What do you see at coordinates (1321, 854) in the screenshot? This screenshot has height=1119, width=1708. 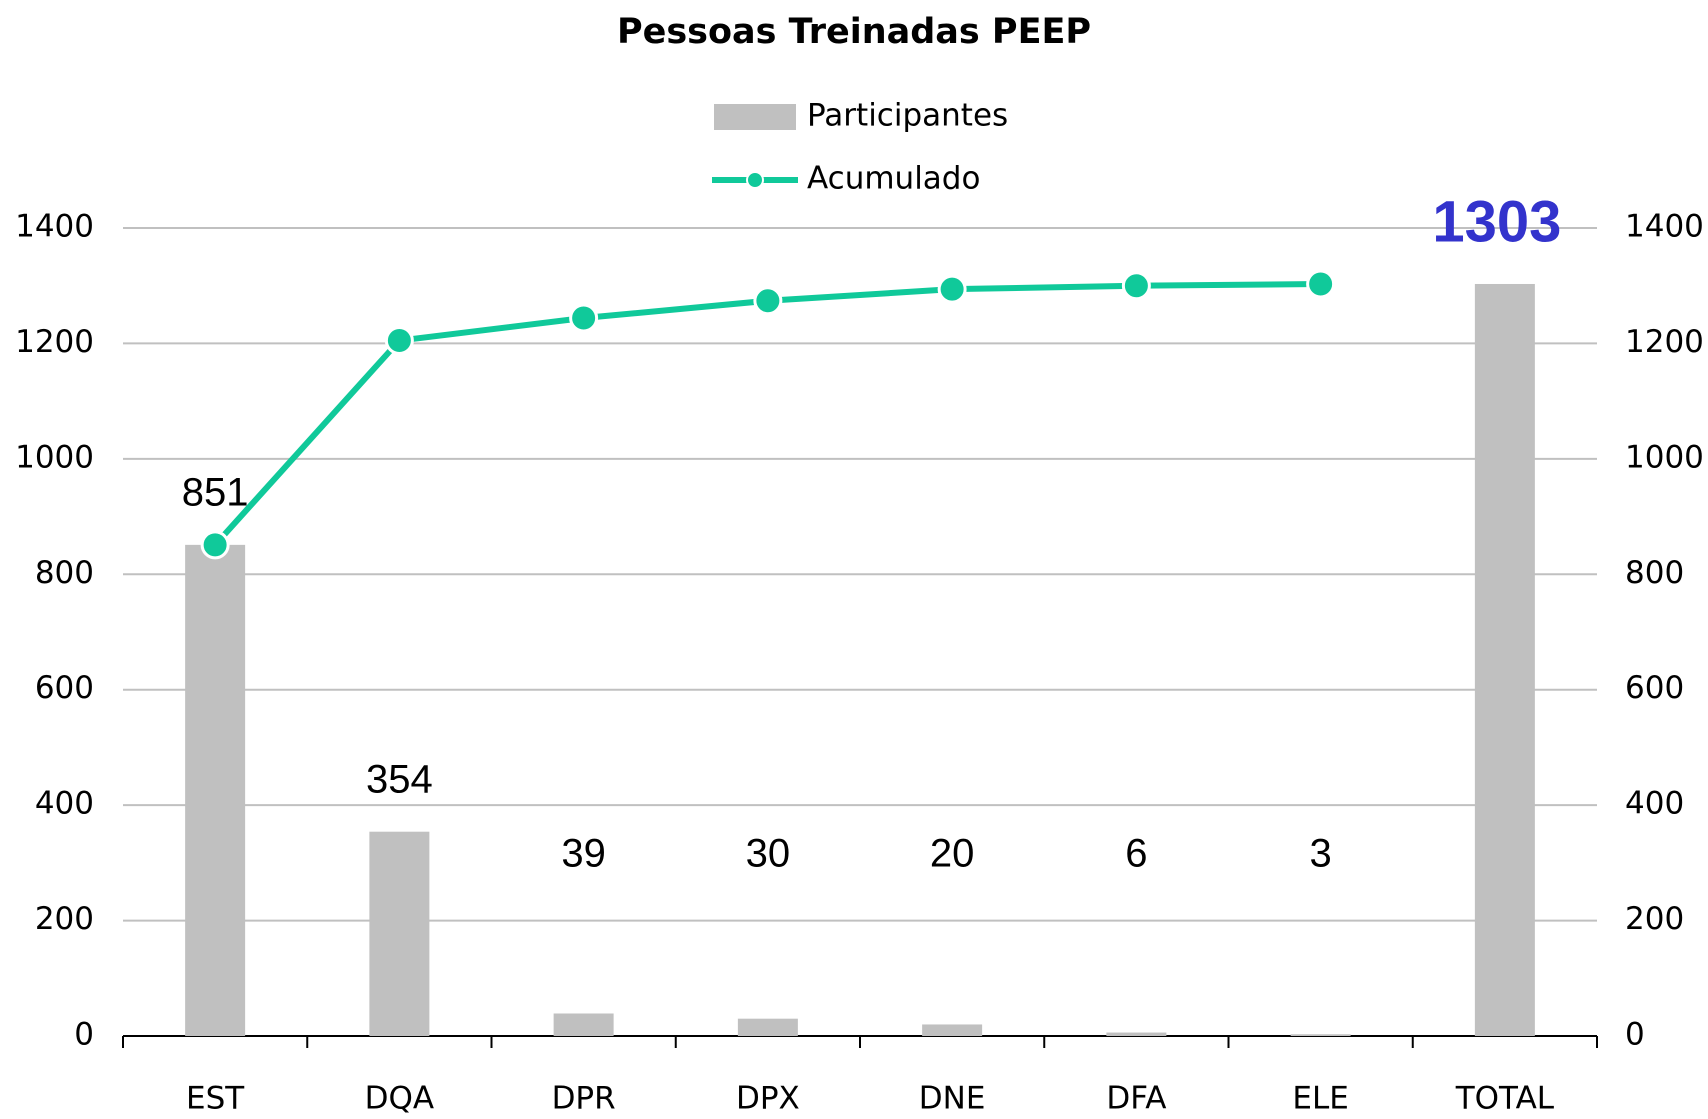 I see `value-label: 3` at bounding box center [1321, 854].